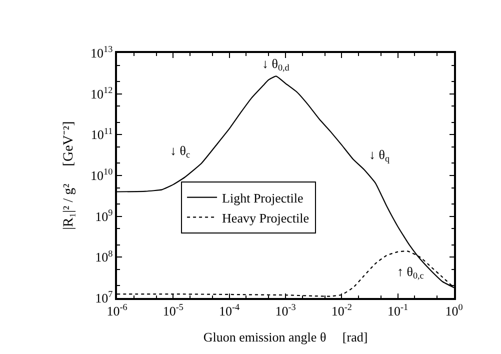 This screenshot has height=354, width=501. I want to click on y-tick-label: 10$^{13}$, so click(102, 52).